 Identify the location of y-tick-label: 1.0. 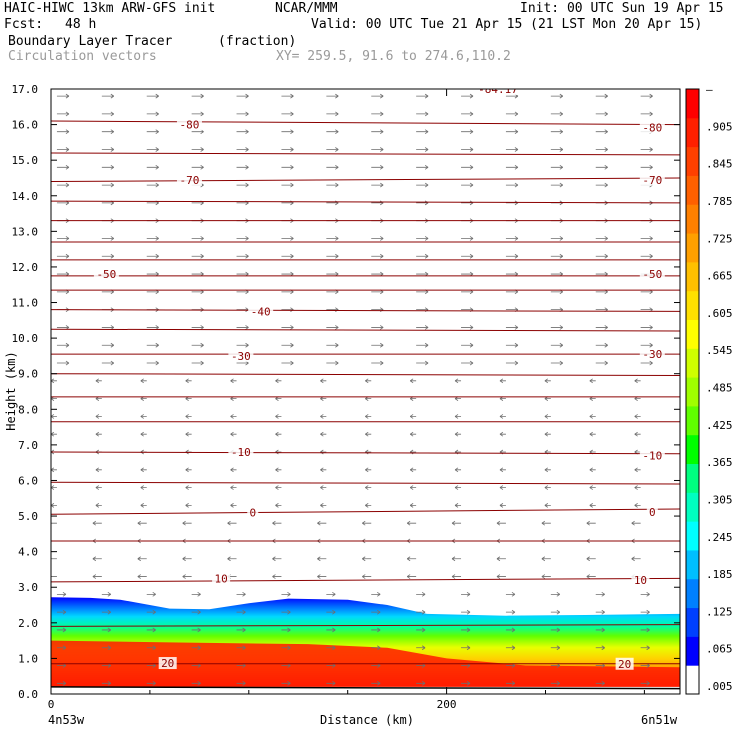
(28, 658).